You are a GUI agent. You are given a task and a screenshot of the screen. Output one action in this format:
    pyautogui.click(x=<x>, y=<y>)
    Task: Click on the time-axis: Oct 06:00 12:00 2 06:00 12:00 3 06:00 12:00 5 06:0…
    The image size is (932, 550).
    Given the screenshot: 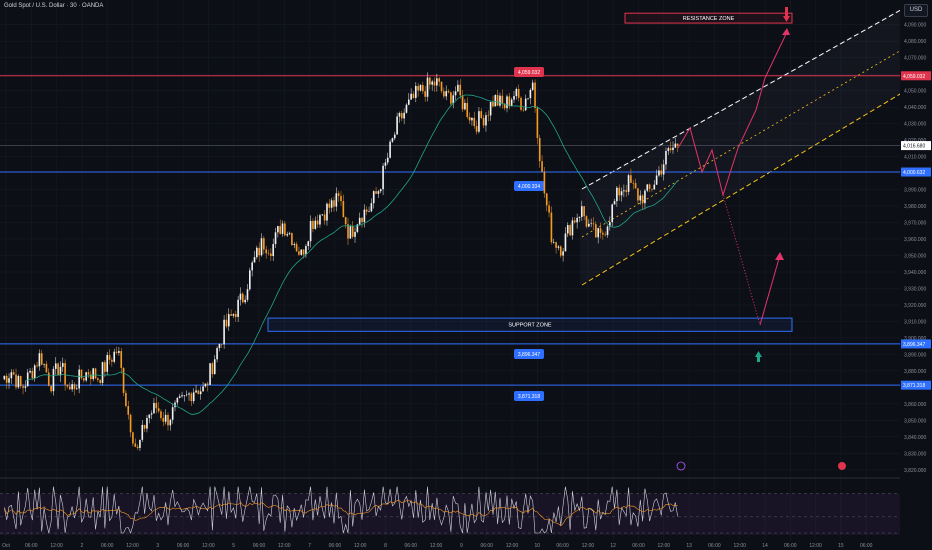 What is the action you would take?
    pyautogui.click(x=466, y=545)
    